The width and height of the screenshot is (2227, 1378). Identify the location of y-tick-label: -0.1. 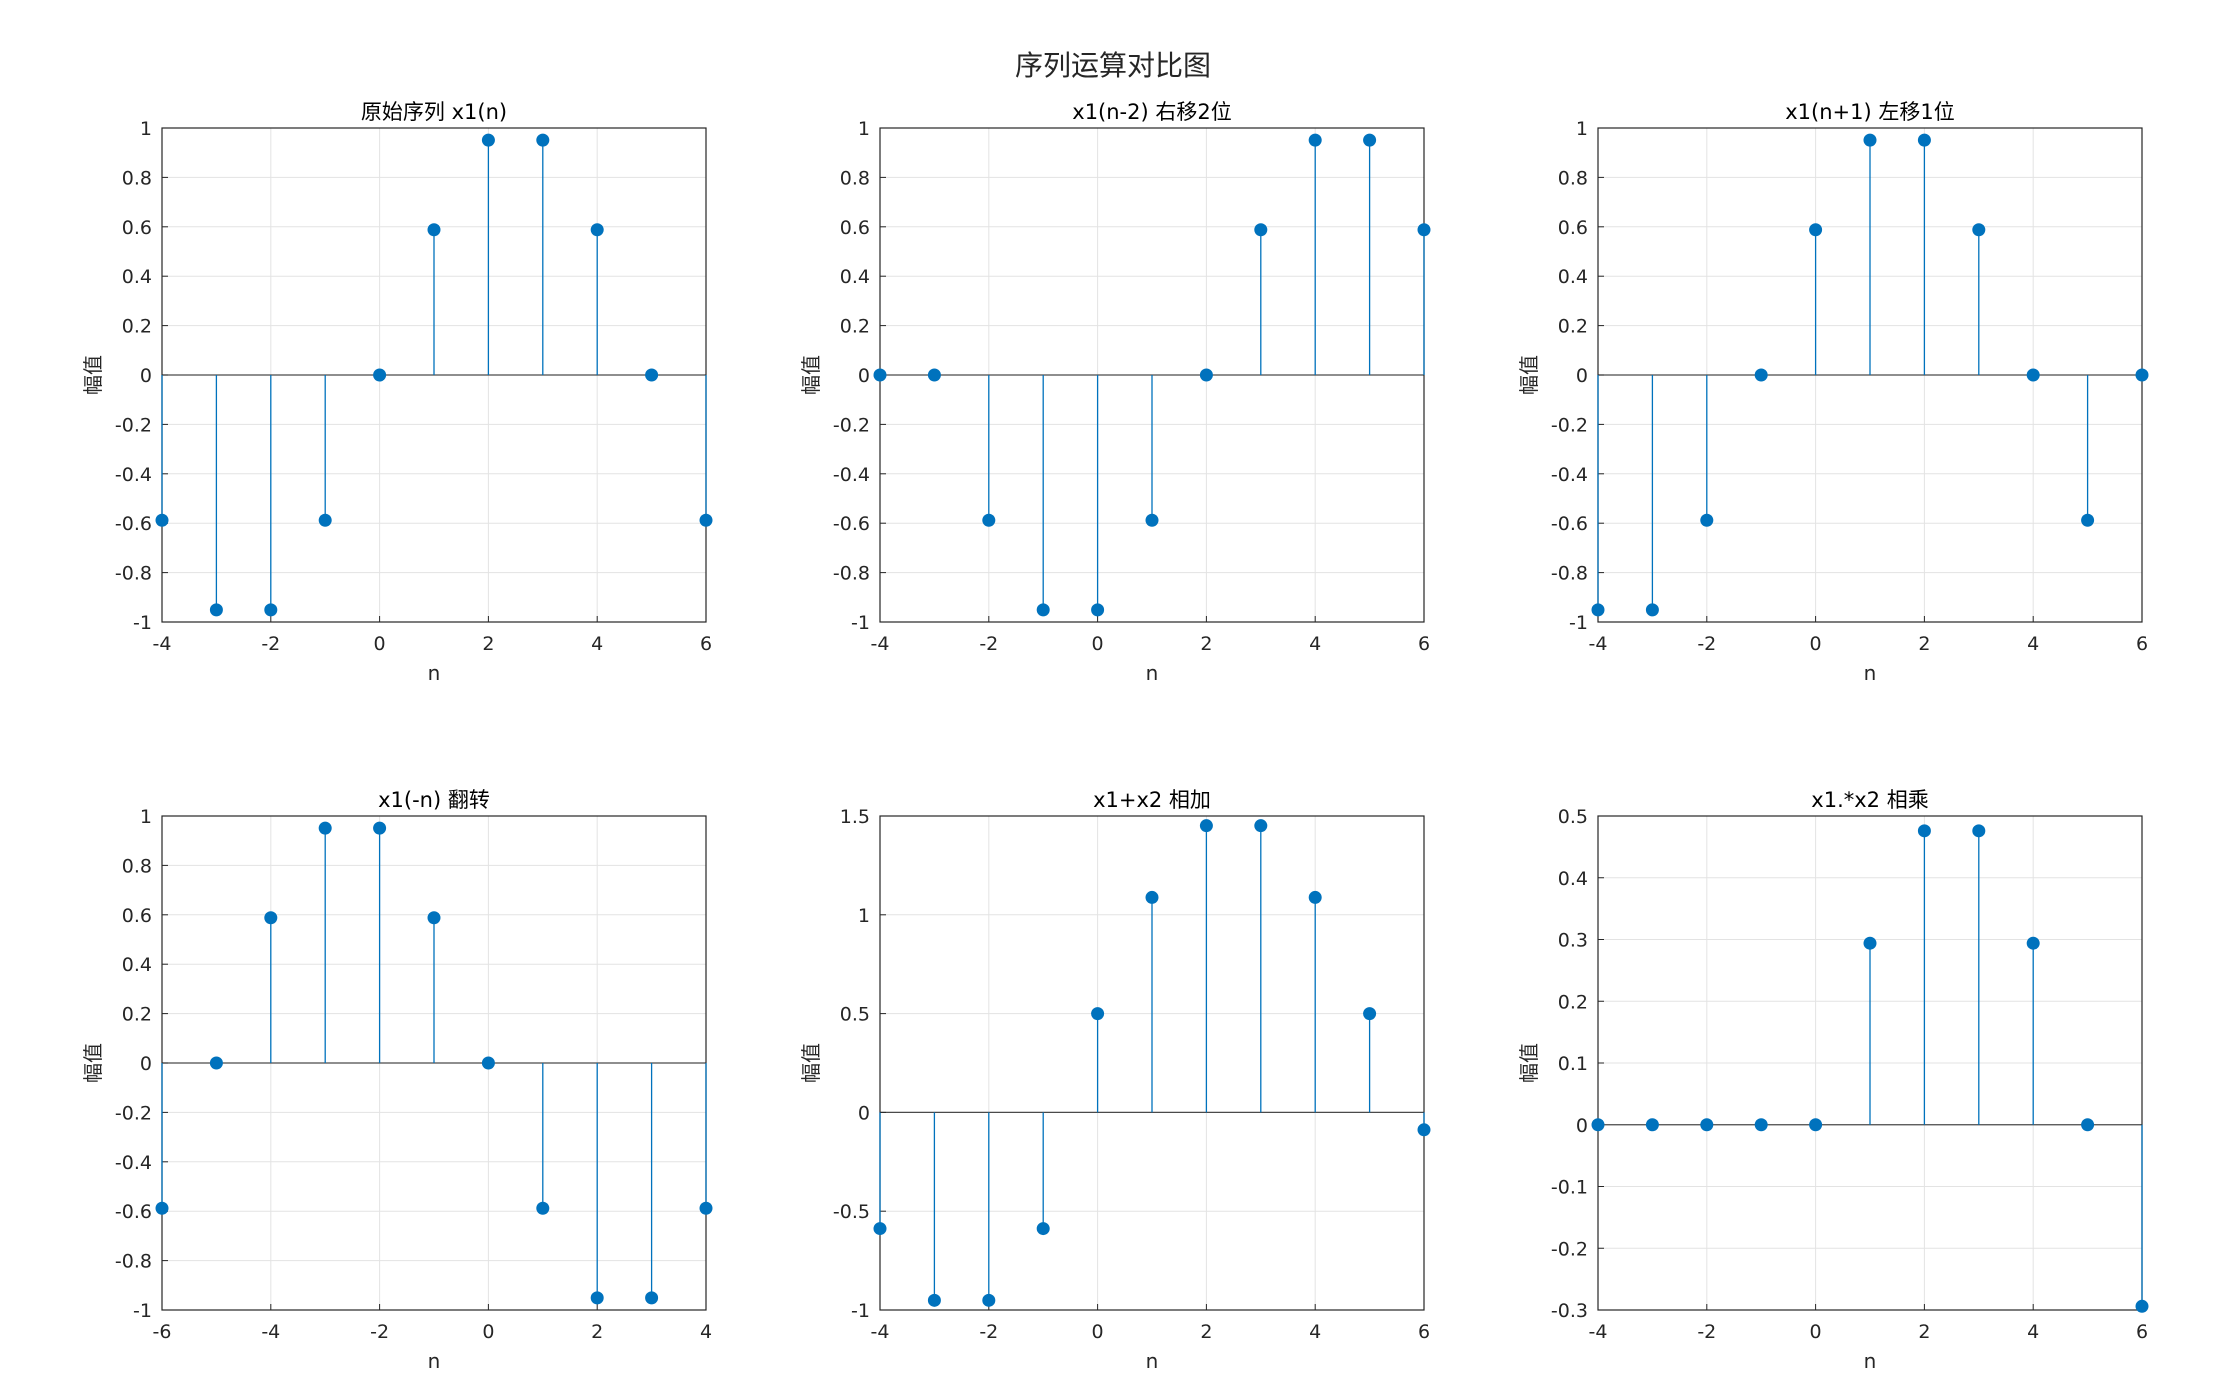
(1569, 1188).